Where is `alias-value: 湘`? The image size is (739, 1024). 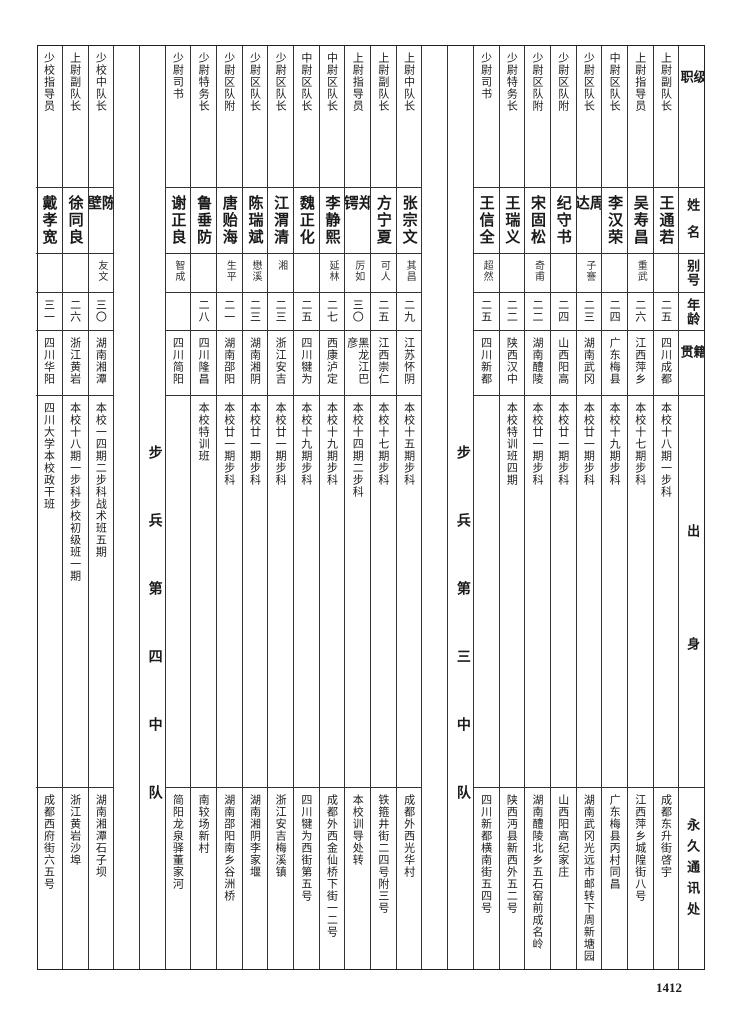
alias-value: 湘 is located at coordinates (281, 265).